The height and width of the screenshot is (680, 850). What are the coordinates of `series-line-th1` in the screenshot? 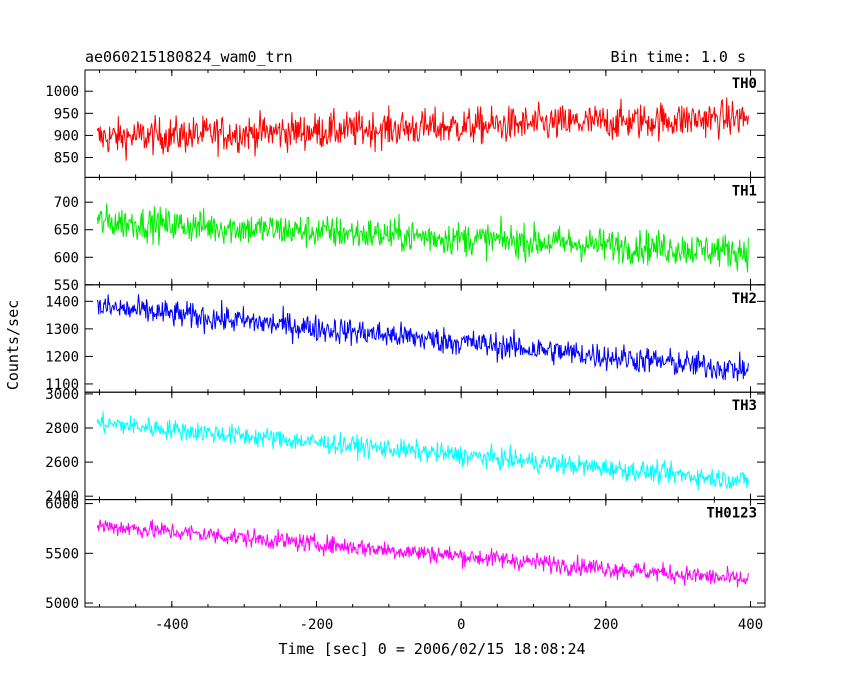 It's located at (422, 238).